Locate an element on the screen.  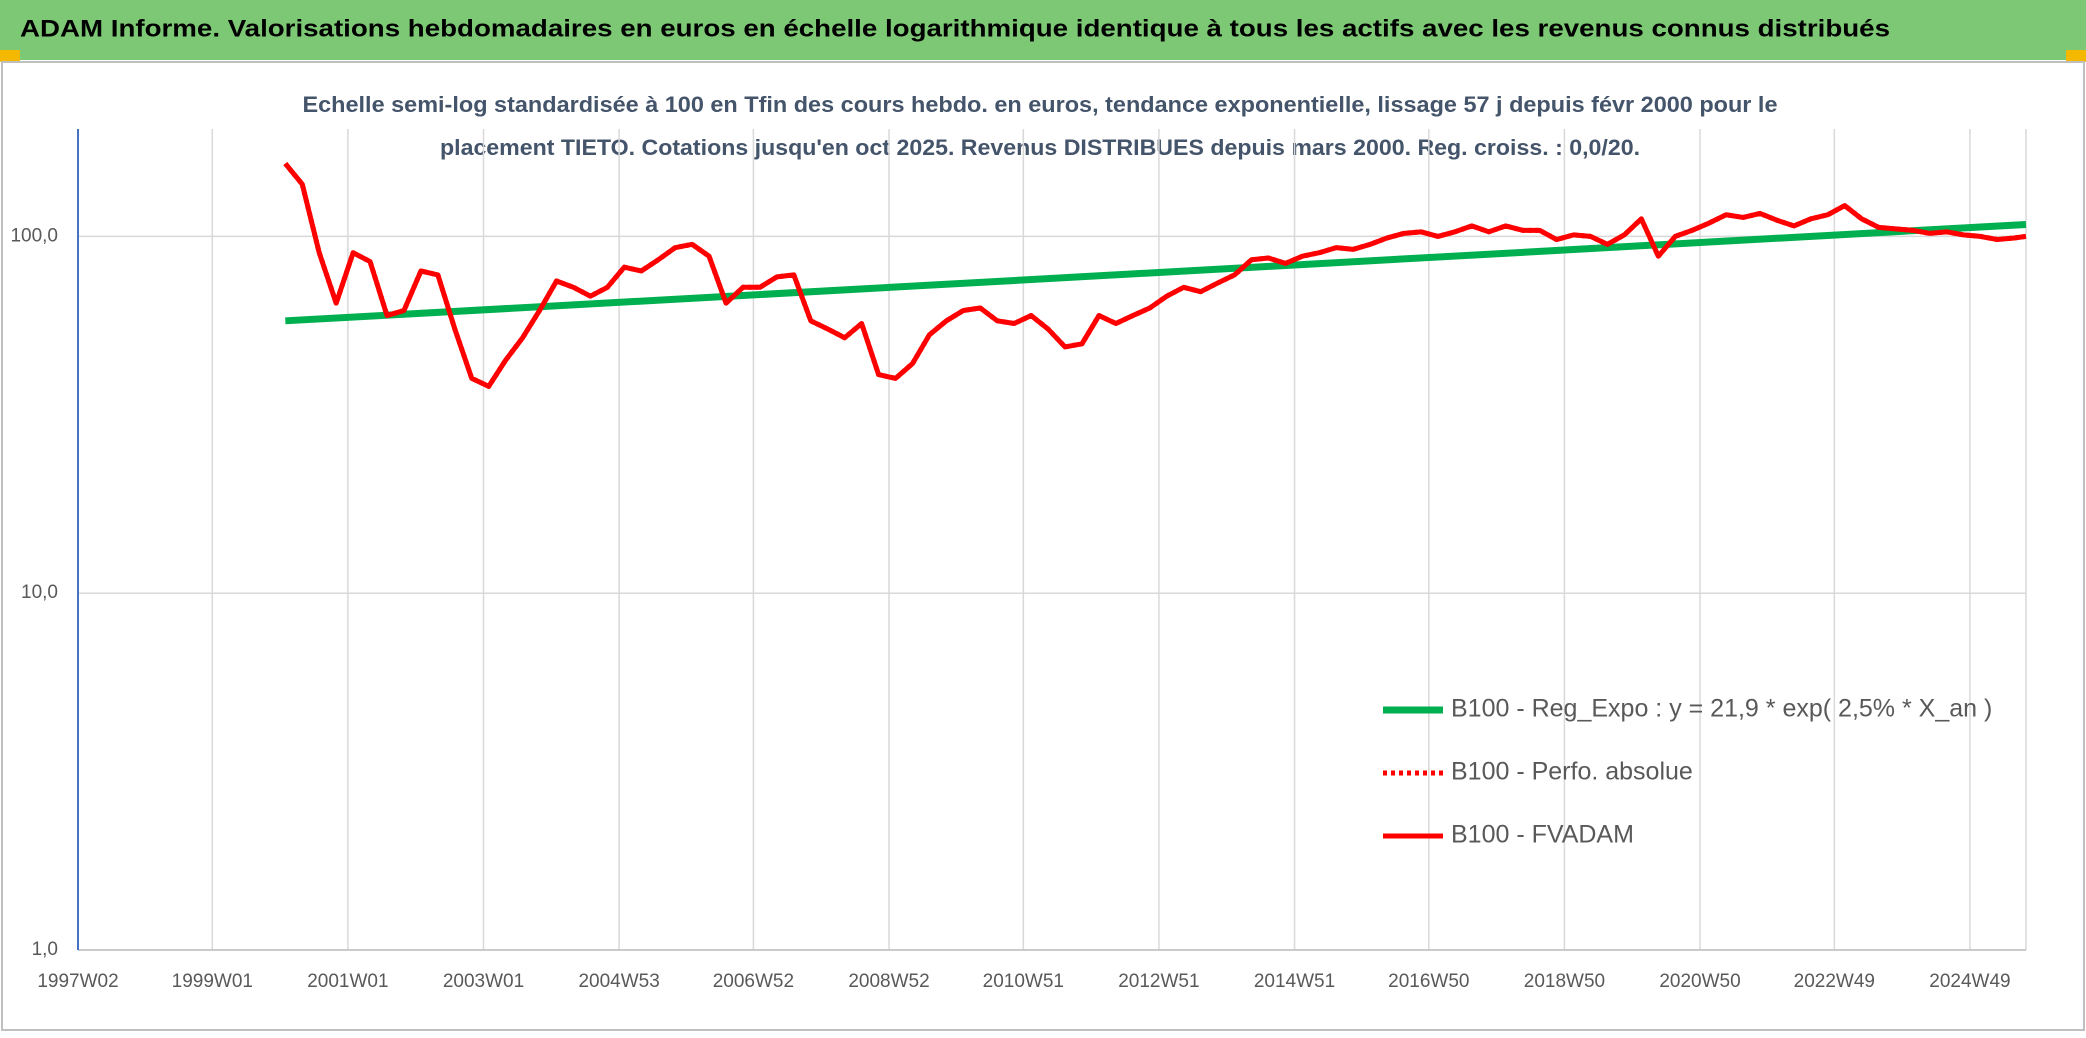
title-bar is located at coordinates (1043, 30).